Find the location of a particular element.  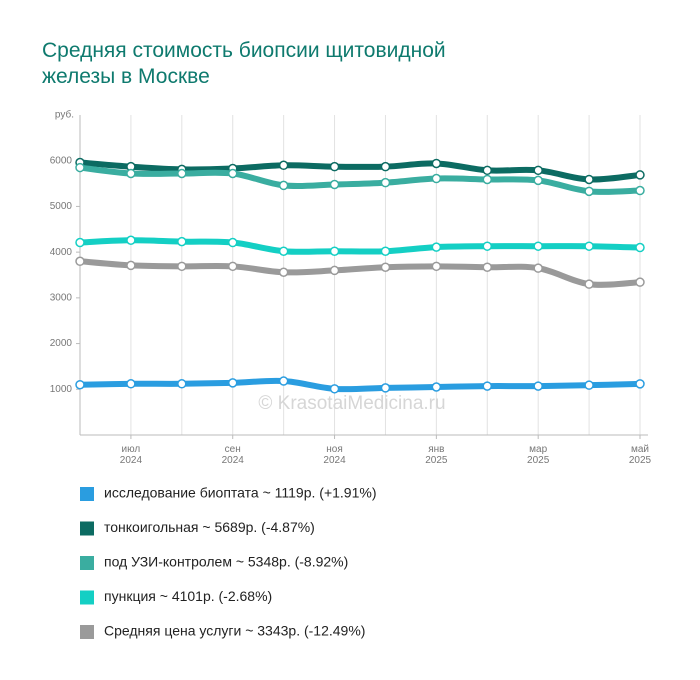

x-tick-label-line: янв is located at coordinates (436, 449).